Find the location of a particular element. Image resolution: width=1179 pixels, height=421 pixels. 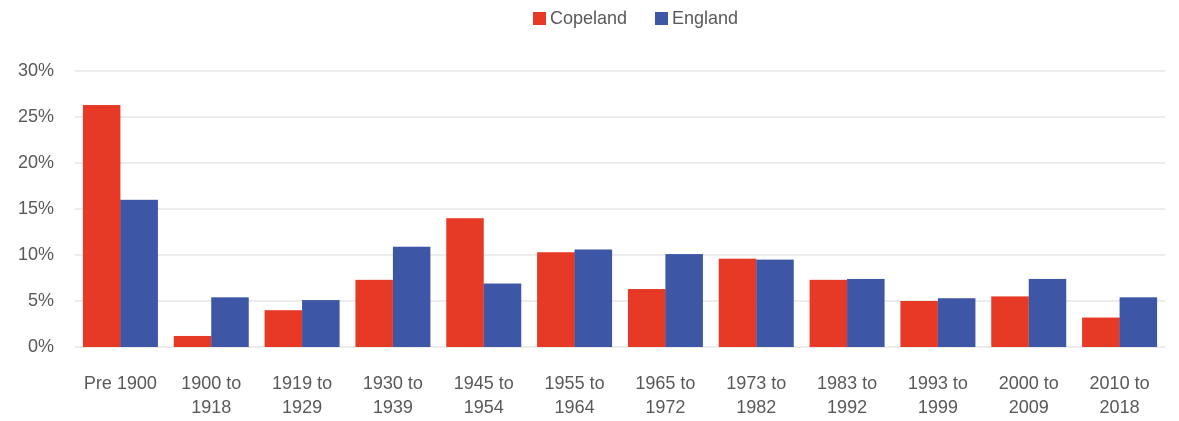

x-tick-label: 2010 to 2018 is located at coordinates (1119, 395).